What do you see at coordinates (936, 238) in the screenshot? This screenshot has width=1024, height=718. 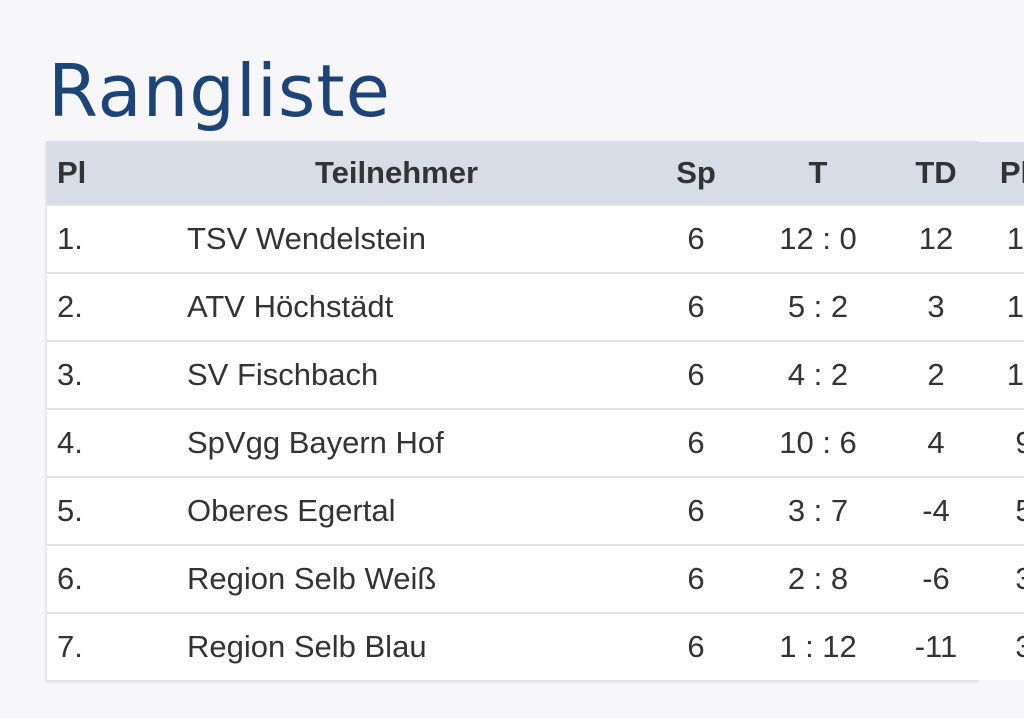 I see `cell-td: 12` at bounding box center [936, 238].